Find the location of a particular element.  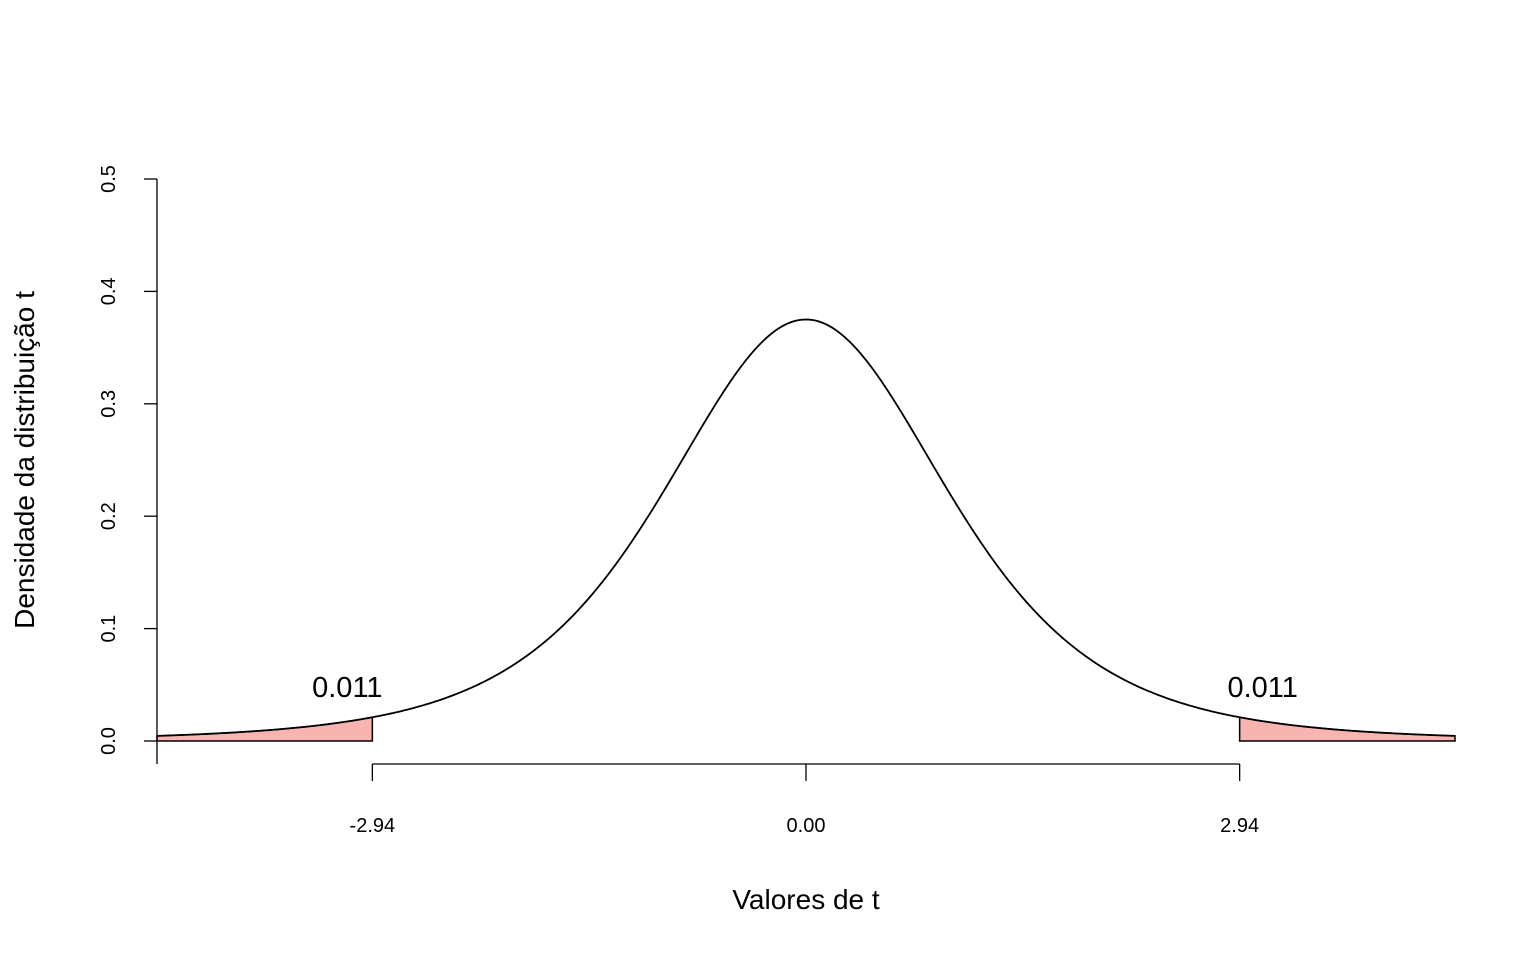

x-tick-label: 2.94 is located at coordinates (1239, 826).